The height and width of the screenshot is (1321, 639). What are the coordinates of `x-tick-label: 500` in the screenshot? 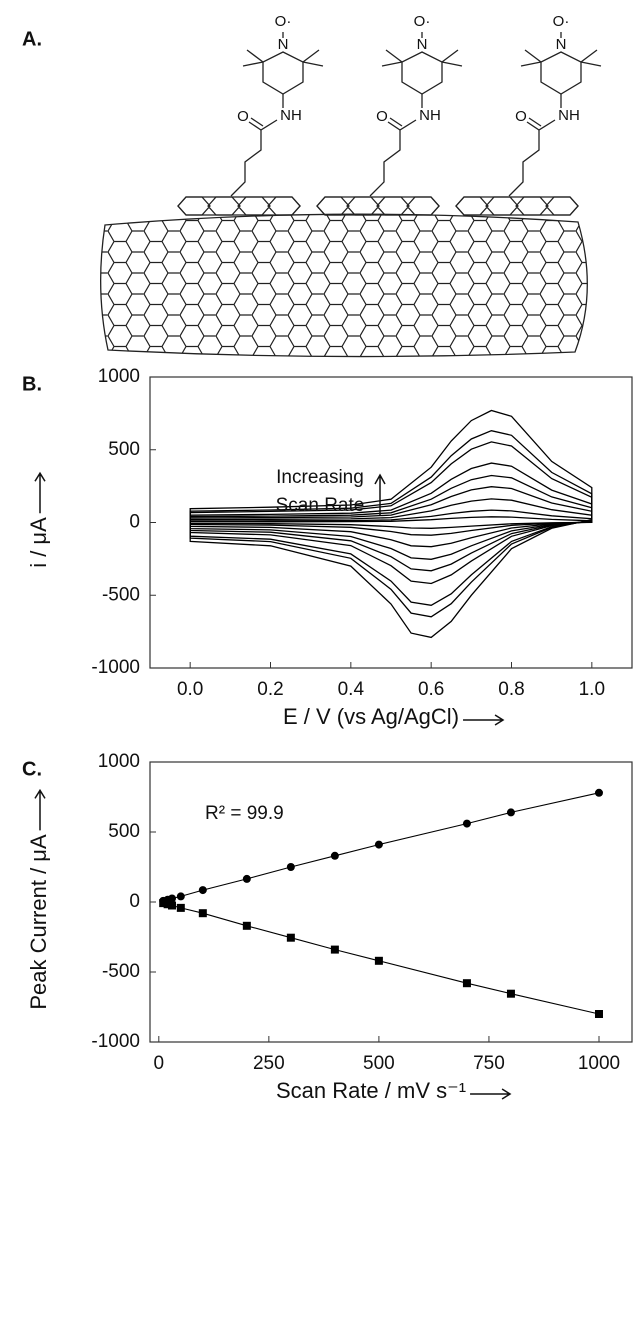 It's located at (379, 1063).